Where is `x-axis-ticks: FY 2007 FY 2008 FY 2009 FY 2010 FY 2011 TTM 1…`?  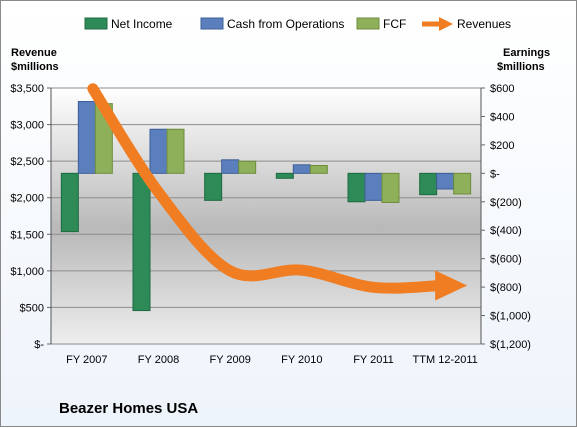 x-axis-ticks: FY 2007 FY 2008 FY 2009 FY 2010 FY 2011 TTM 1… is located at coordinates (272, 360).